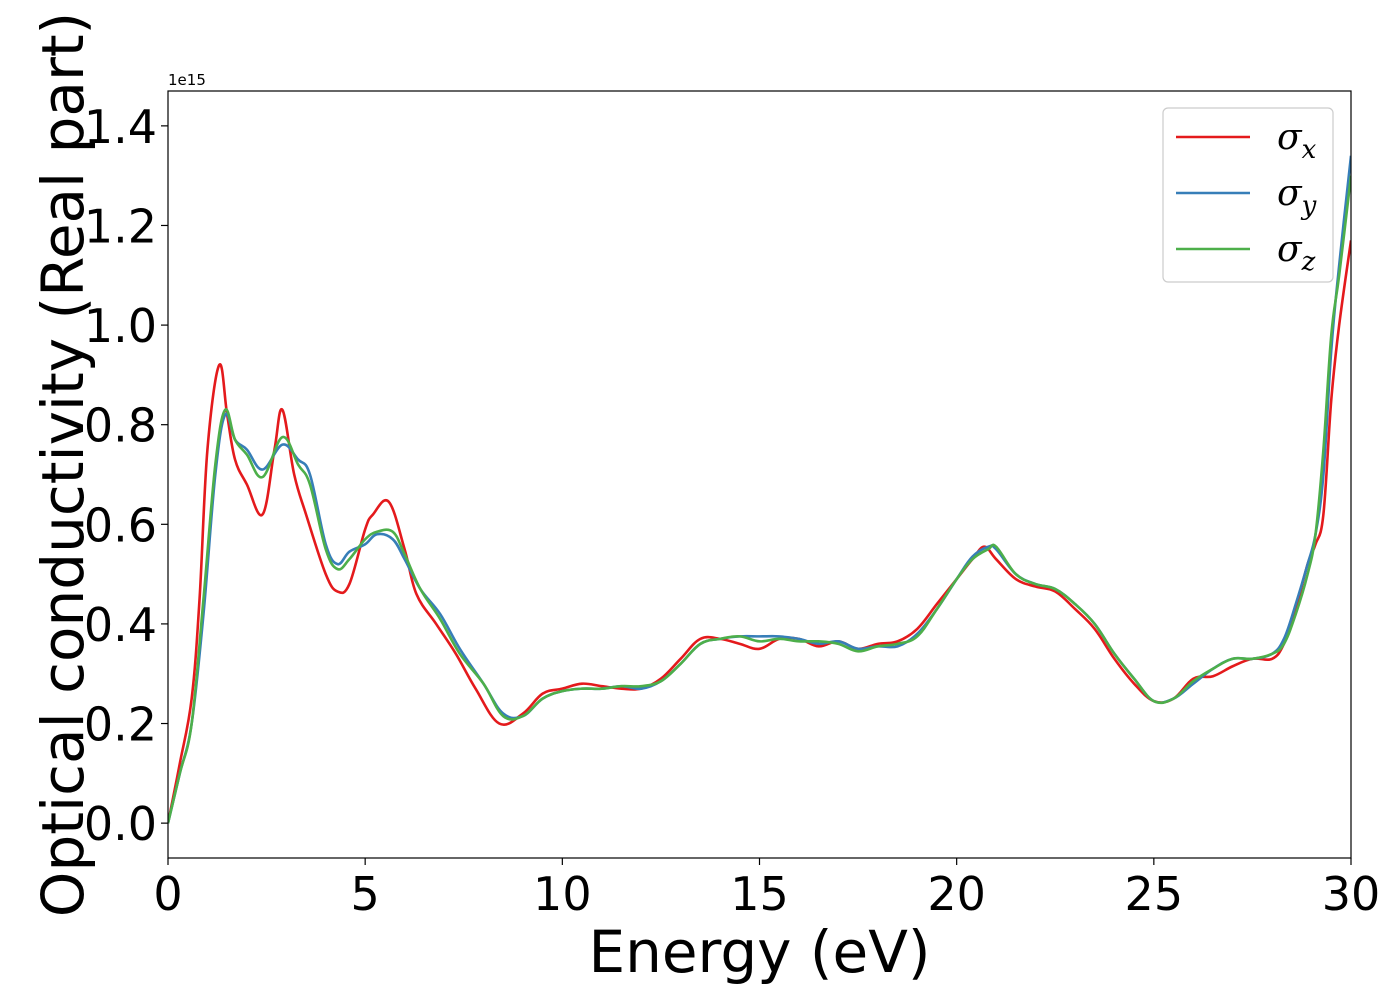 This screenshot has width=1400, height=1000. Describe the element at coordinates (120, 824) in the screenshot. I see `y-tick-label: 0.0` at that location.